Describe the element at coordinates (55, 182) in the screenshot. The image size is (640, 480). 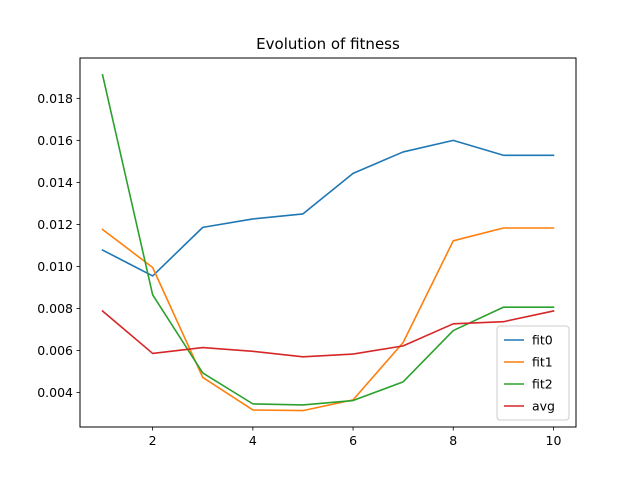
I see `y-tick-label: 0.014` at that location.